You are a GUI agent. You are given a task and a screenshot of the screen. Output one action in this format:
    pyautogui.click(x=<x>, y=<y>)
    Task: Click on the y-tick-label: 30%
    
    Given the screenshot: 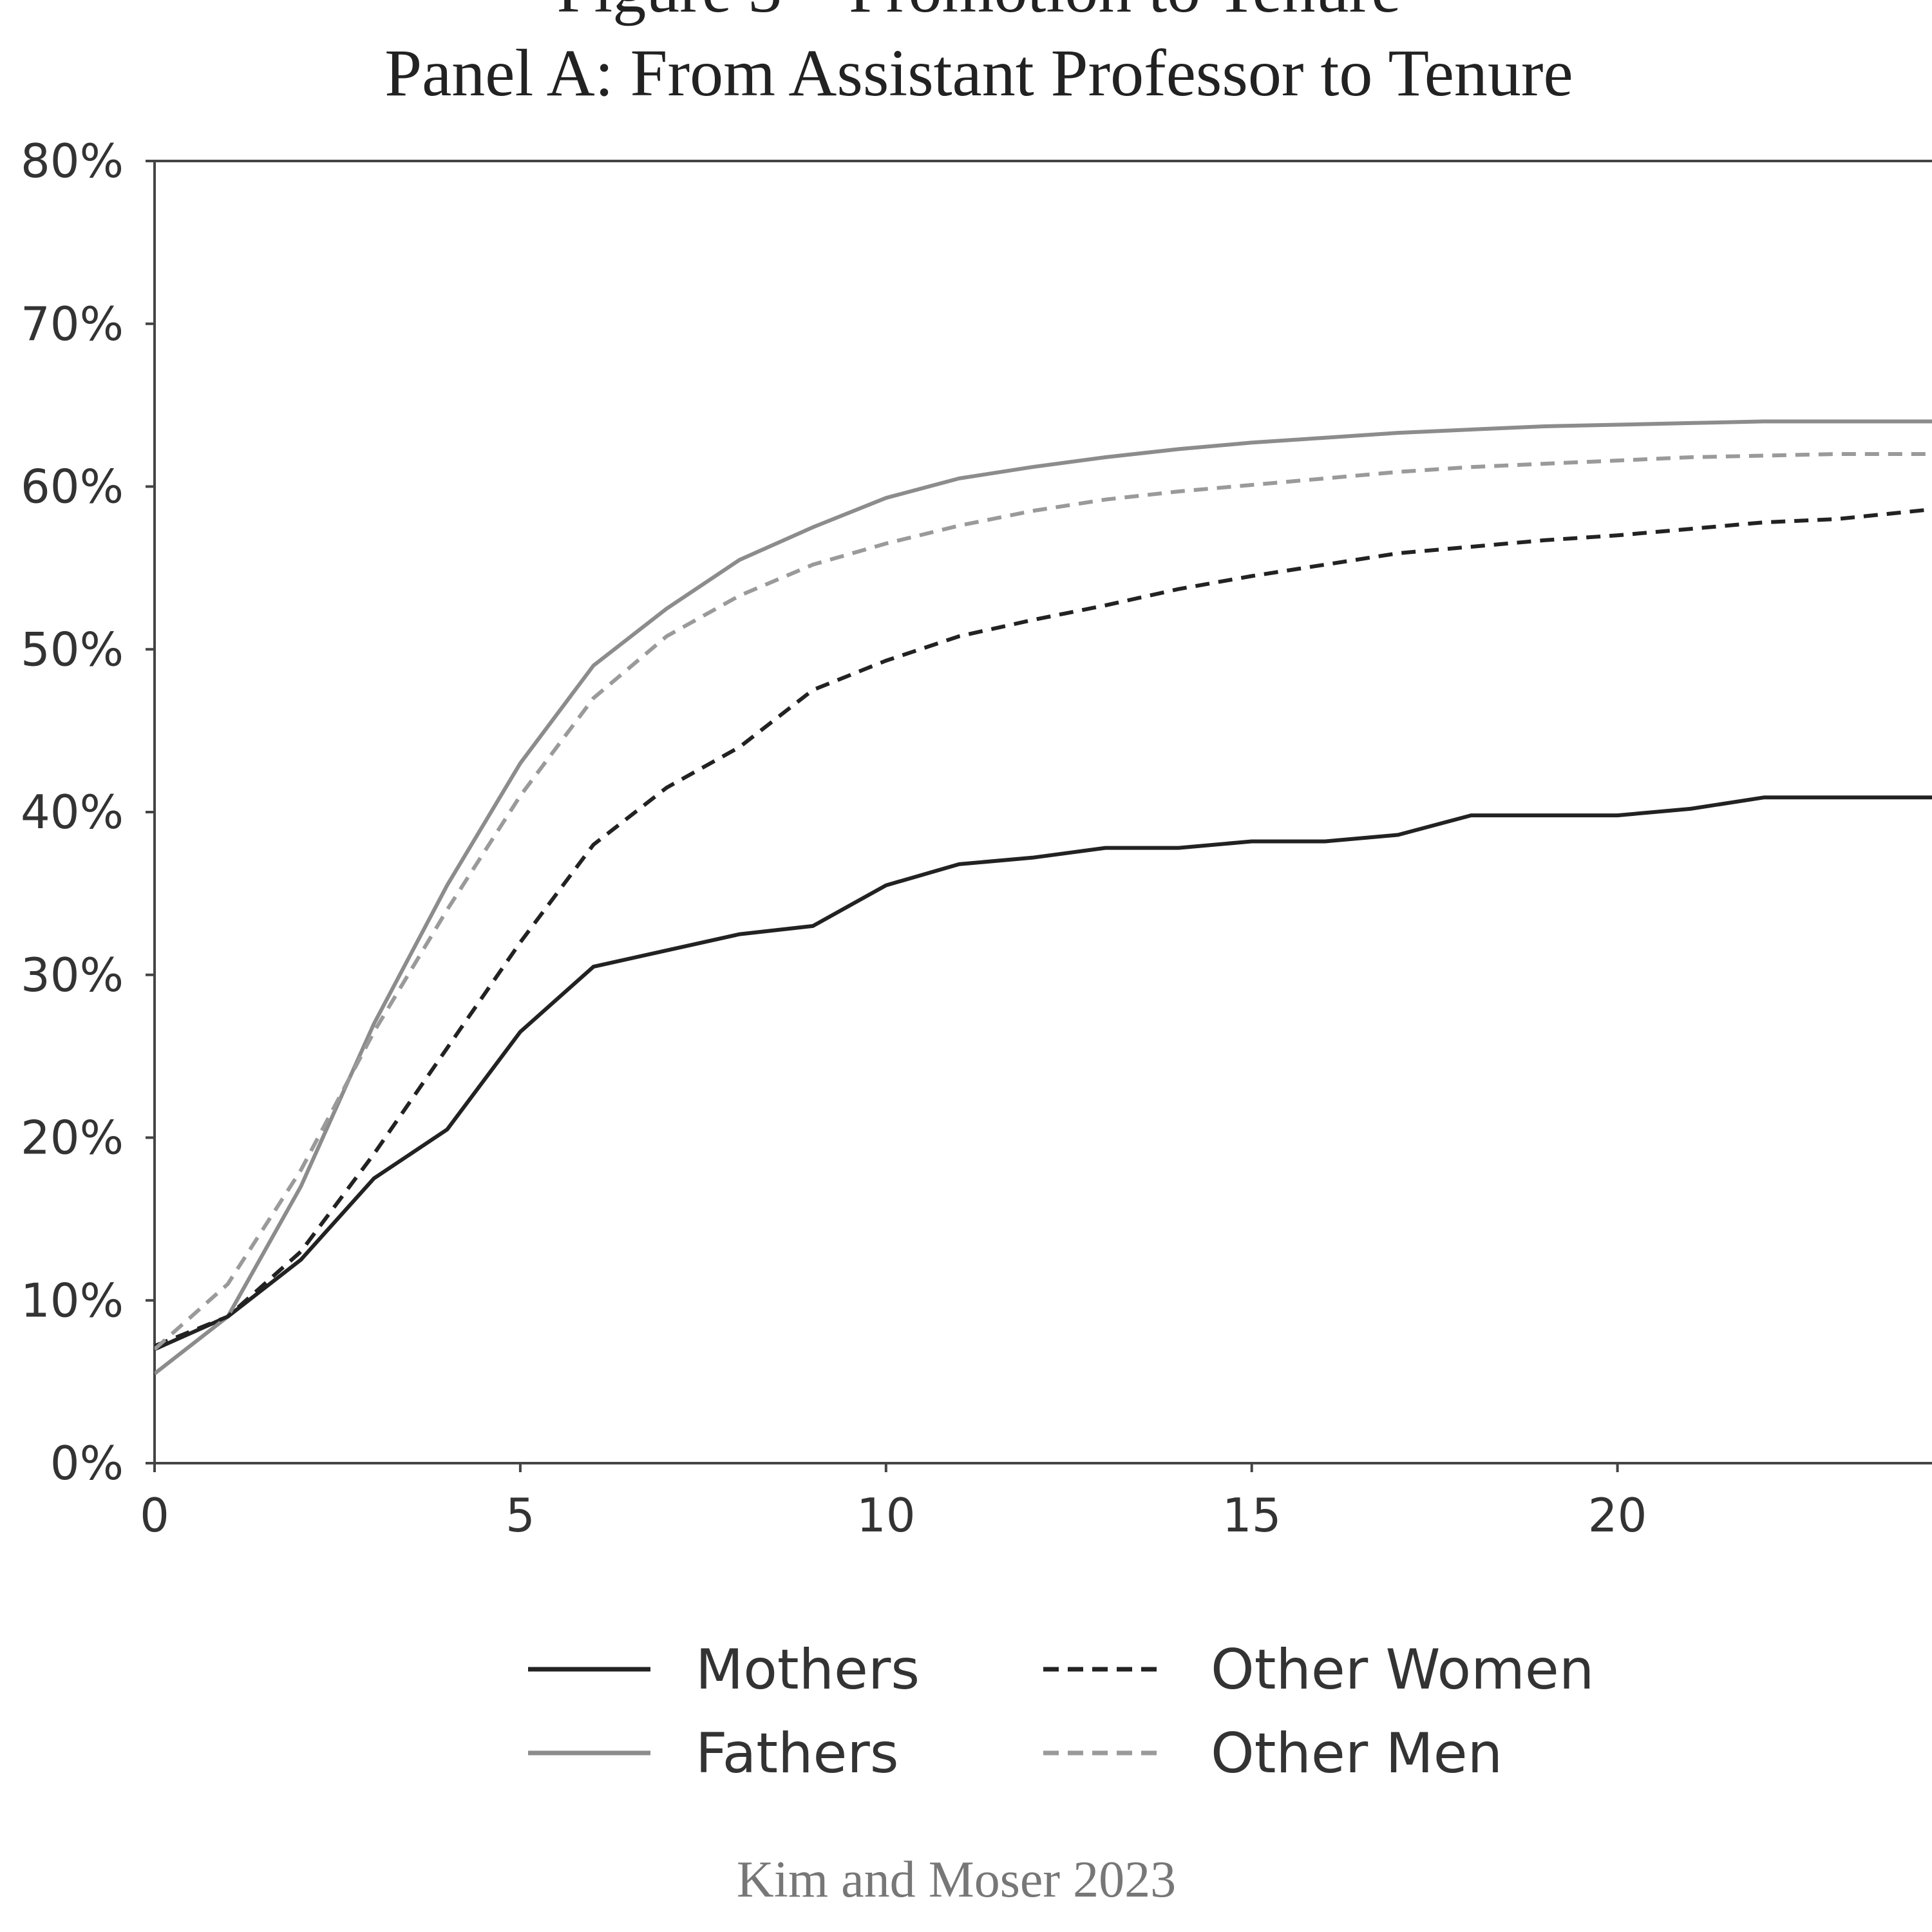 What is the action you would take?
    pyautogui.click(x=72, y=975)
    